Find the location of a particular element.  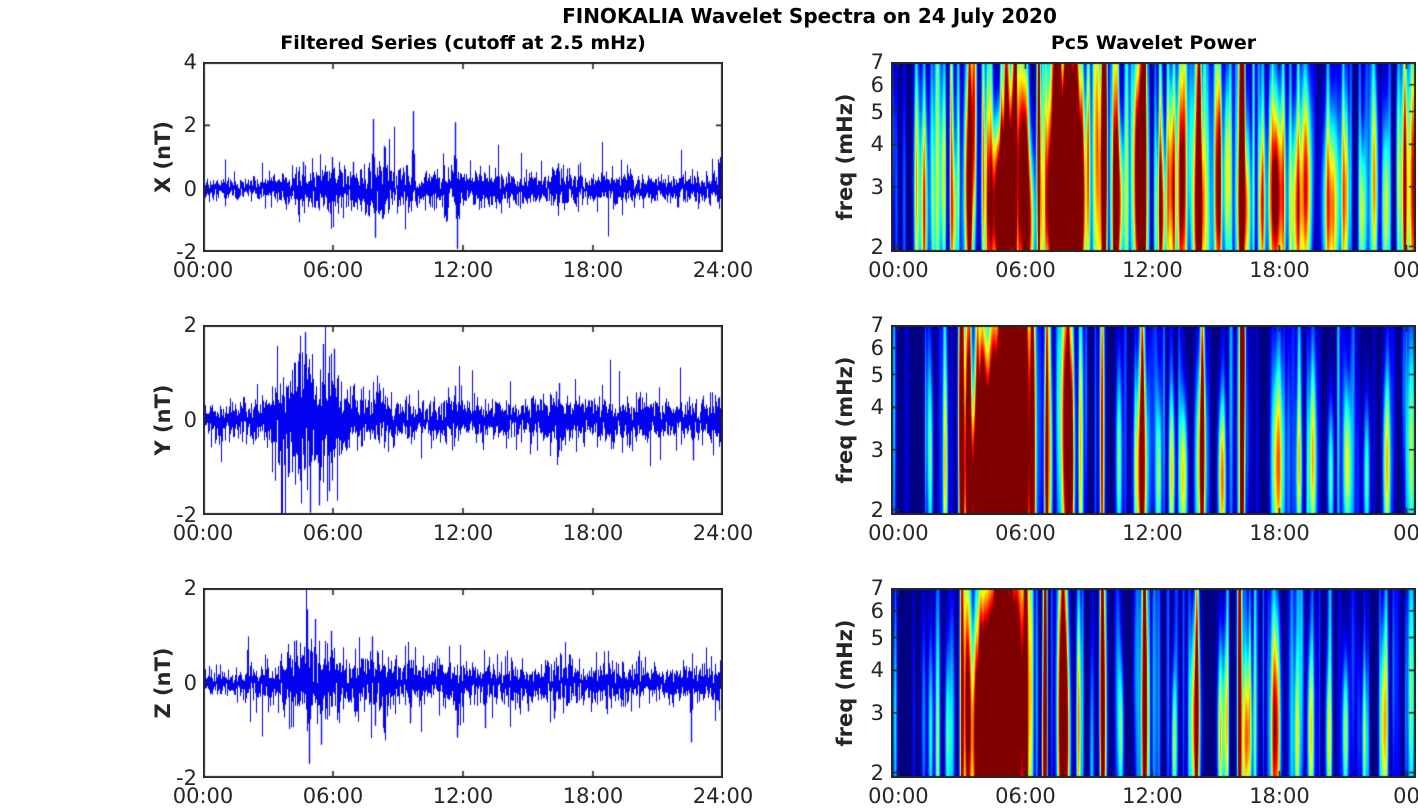

right-column-title: Pc5 Wavelet Power is located at coordinates (1153, 43).